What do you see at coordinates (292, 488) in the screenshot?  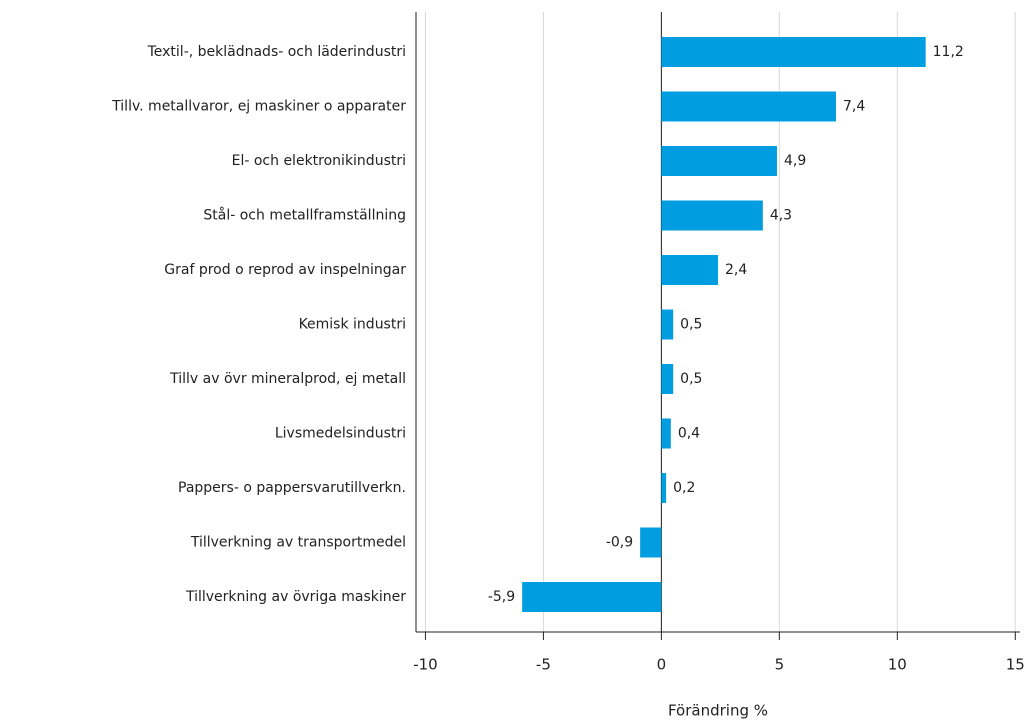 I see `y-tick-label: Pappers- o pappersvarutillverkn.` at bounding box center [292, 488].